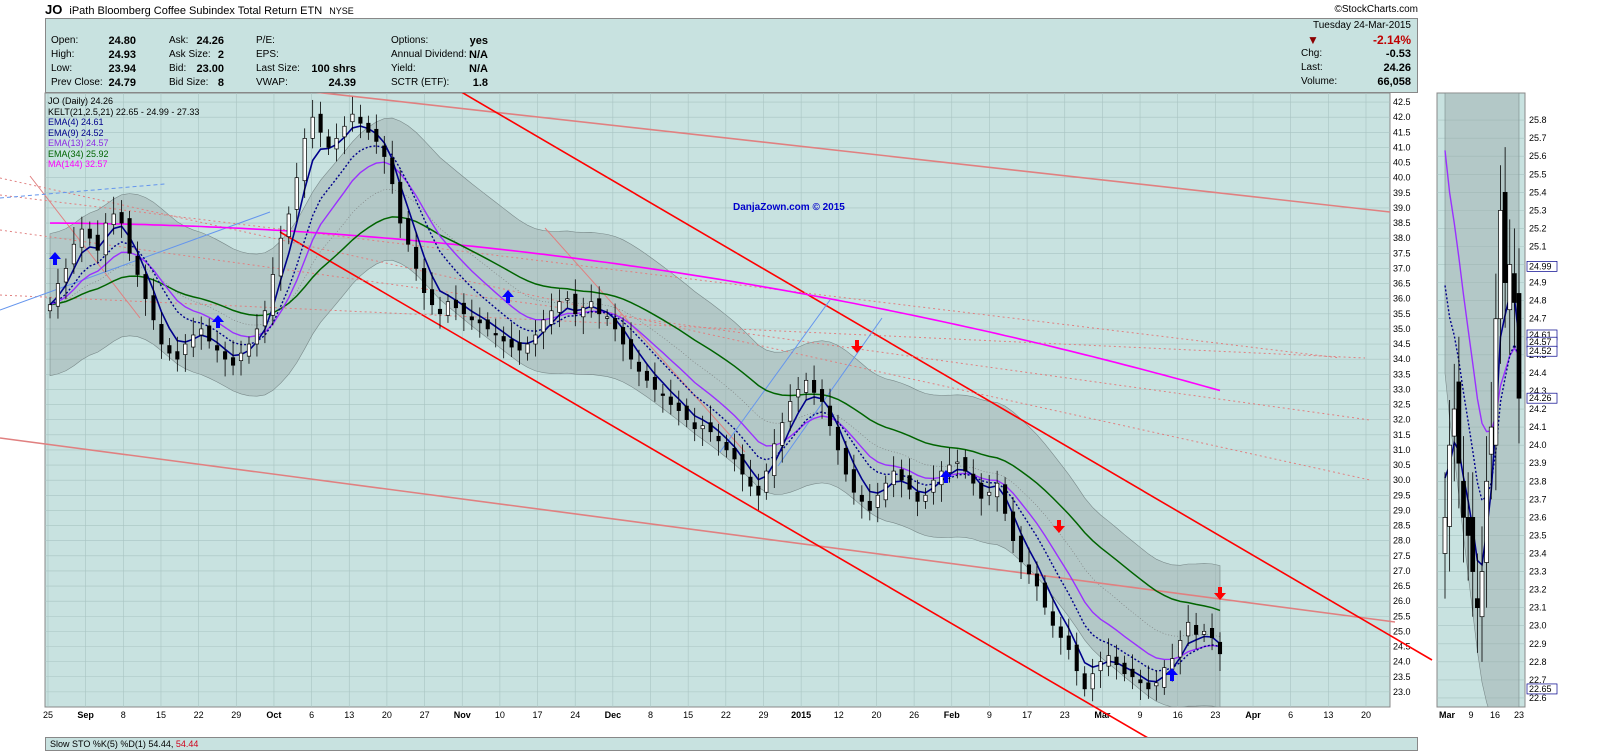 Image resolution: width=1600 pixels, height=756 pixels. I want to click on x-tick-label: Sep, so click(85, 715).